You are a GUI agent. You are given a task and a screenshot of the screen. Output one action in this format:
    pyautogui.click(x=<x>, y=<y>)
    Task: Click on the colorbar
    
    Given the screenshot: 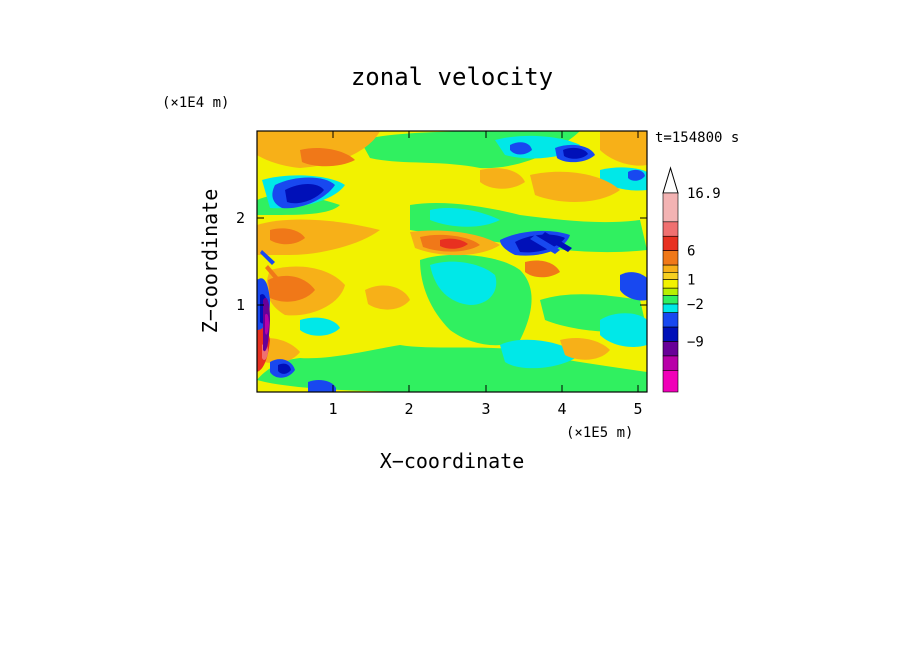 What is the action you would take?
    pyautogui.click(x=670, y=279)
    